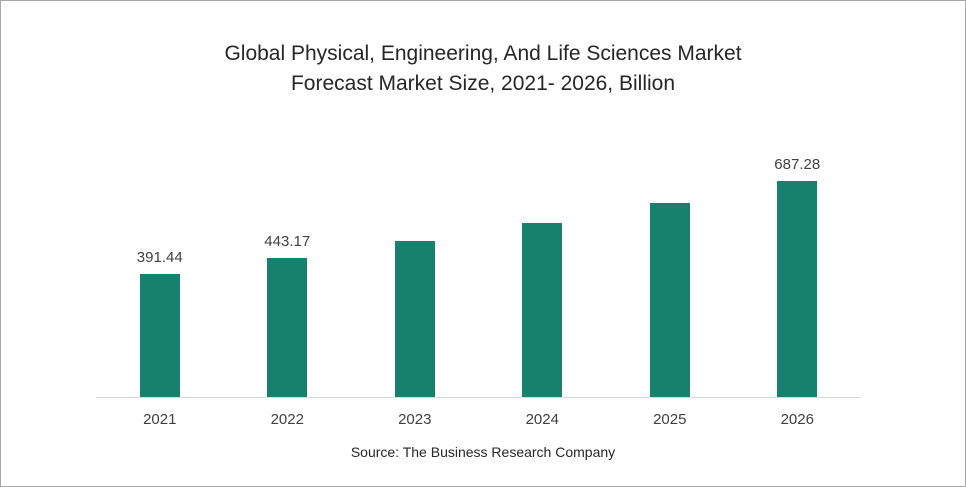 The width and height of the screenshot is (966, 487). What do you see at coordinates (288, 257) in the screenshot?
I see `bar-column: 443.17` at bounding box center [288, 257].